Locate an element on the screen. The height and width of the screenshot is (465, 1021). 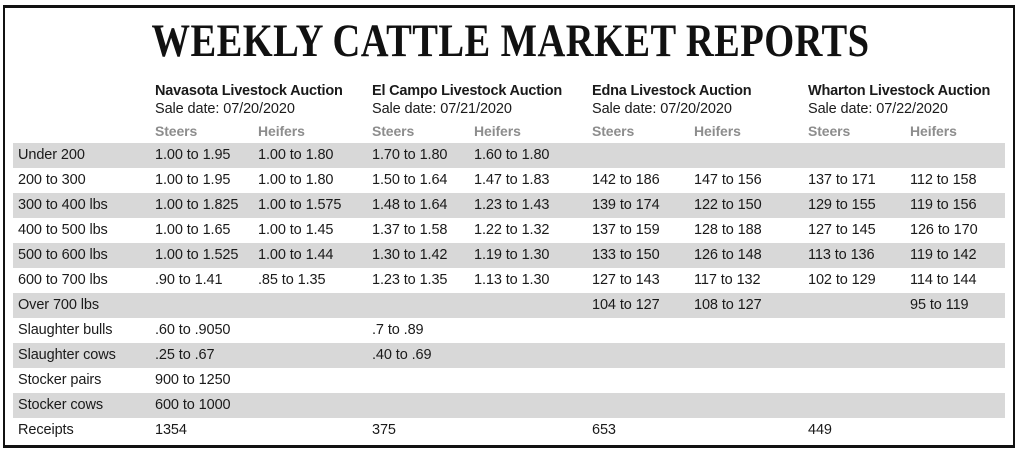
table-row: Slaughter bulls .60 to .9050 .7 to .89 is located at coordinates (510, 330).